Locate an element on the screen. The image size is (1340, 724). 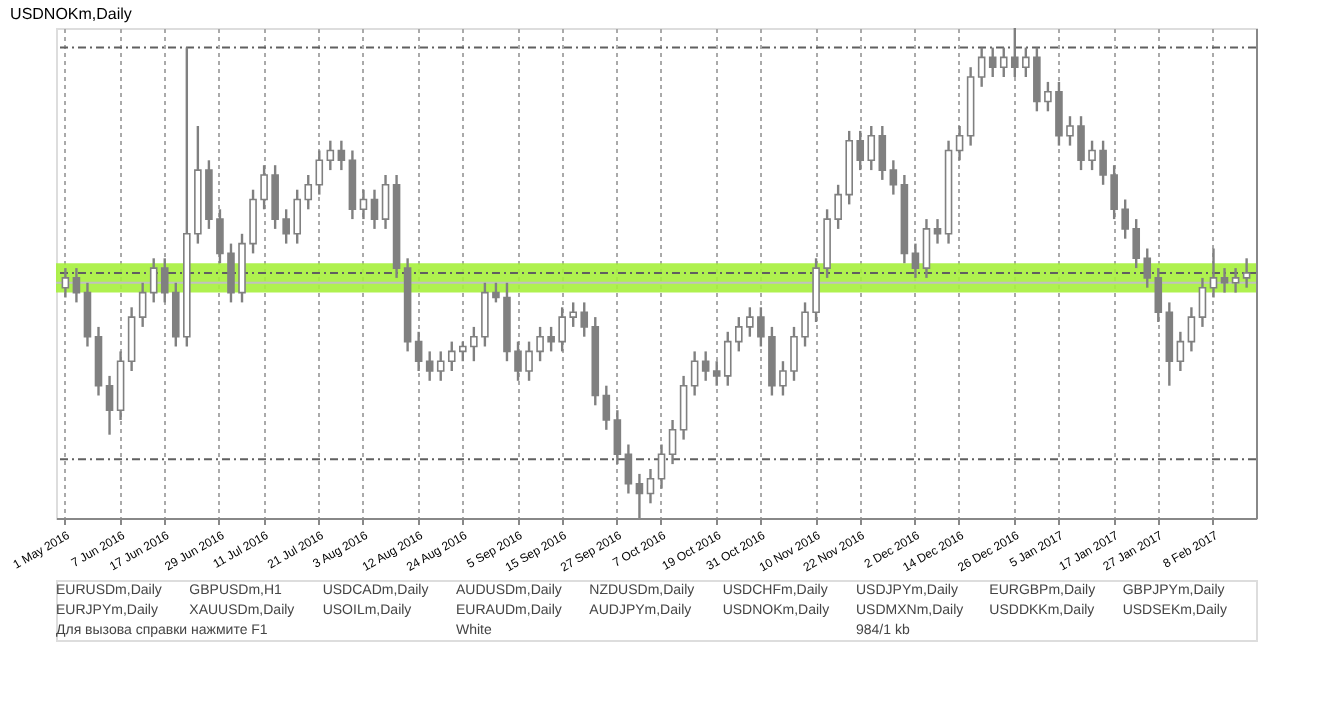
chart-title: USDNOKm,Daily is located at coordinates (71, 13).